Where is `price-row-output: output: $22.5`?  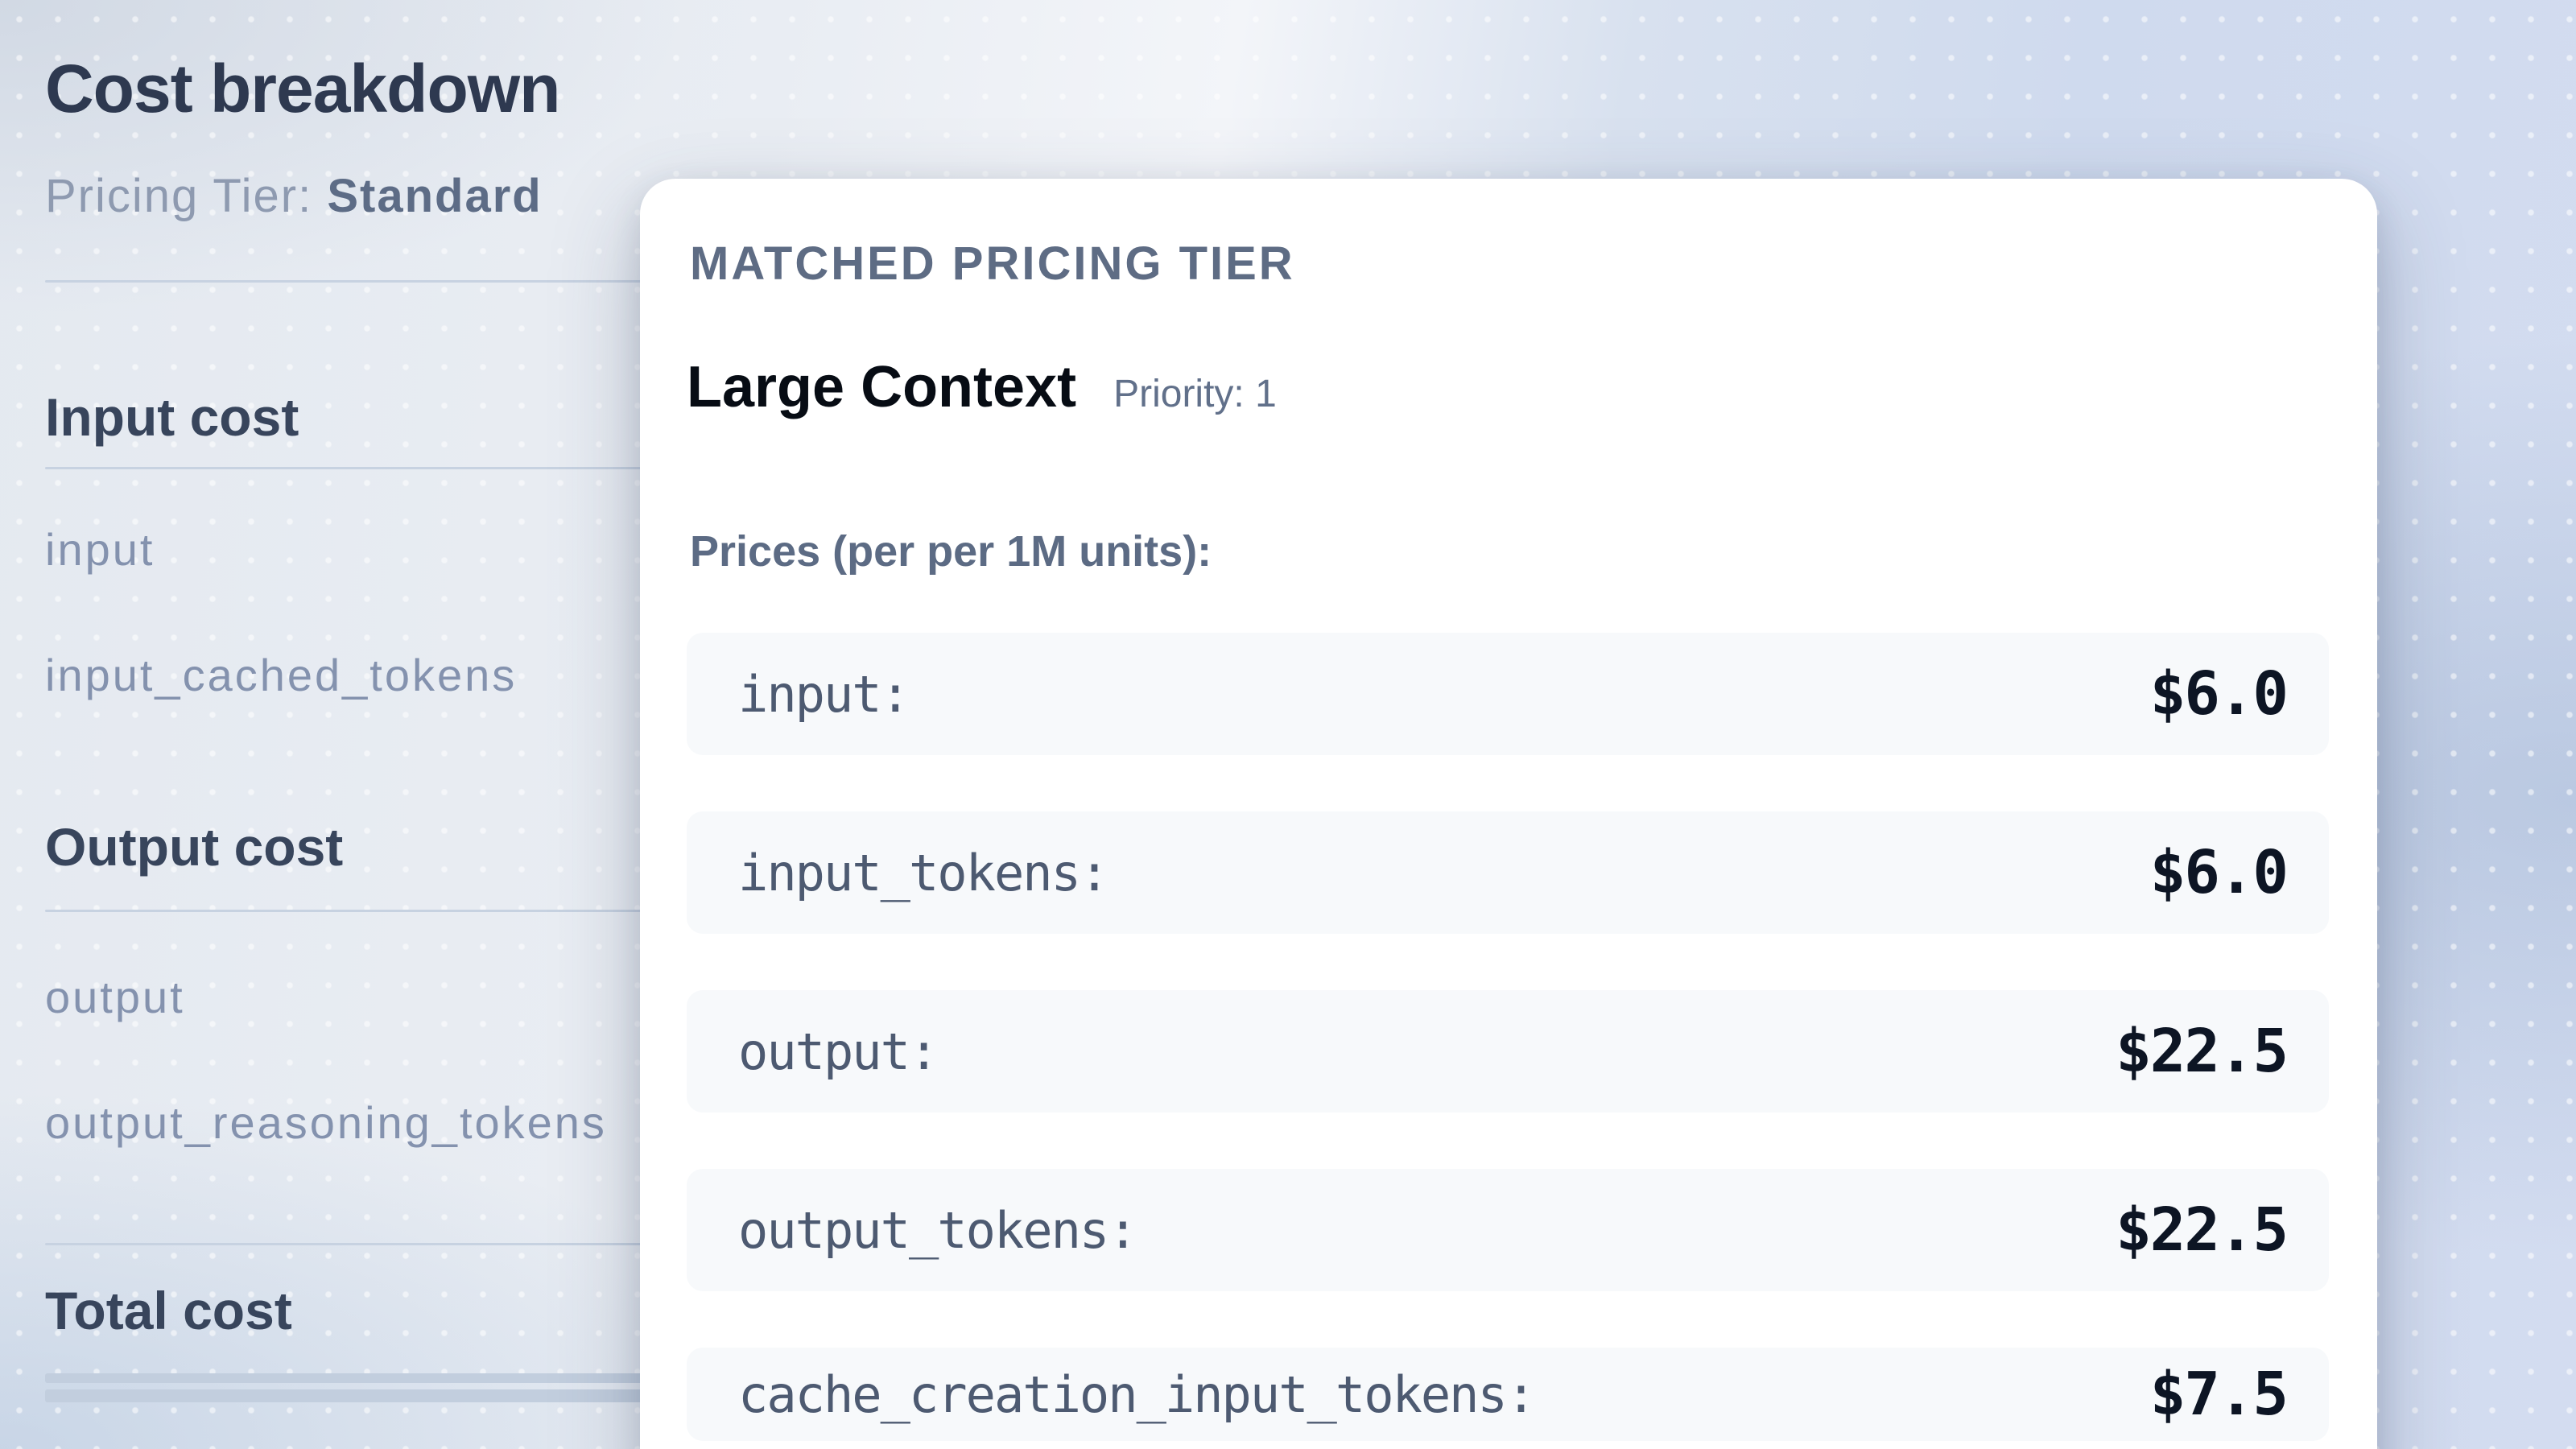 price-row-output: output: $22.5 is located at coordinates (1508, 1051).